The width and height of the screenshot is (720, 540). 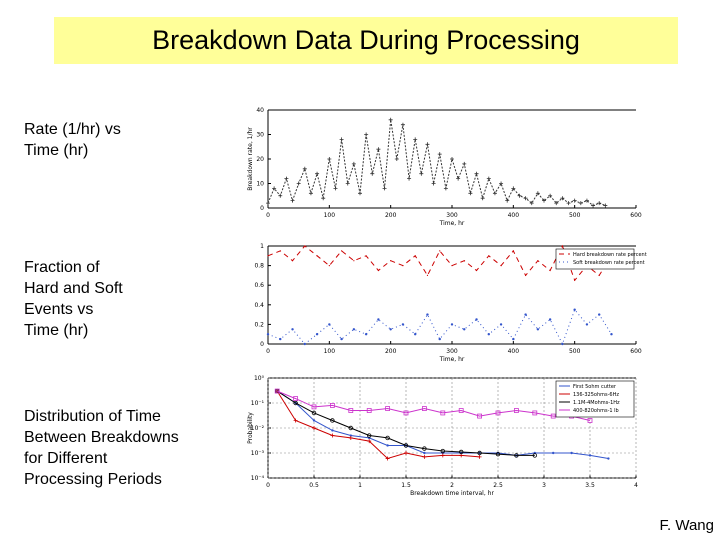 What do you see at coordinates (268, 215) in the screenshot?
I see `x-tick-label: 0` at bounding box center [268, 215].